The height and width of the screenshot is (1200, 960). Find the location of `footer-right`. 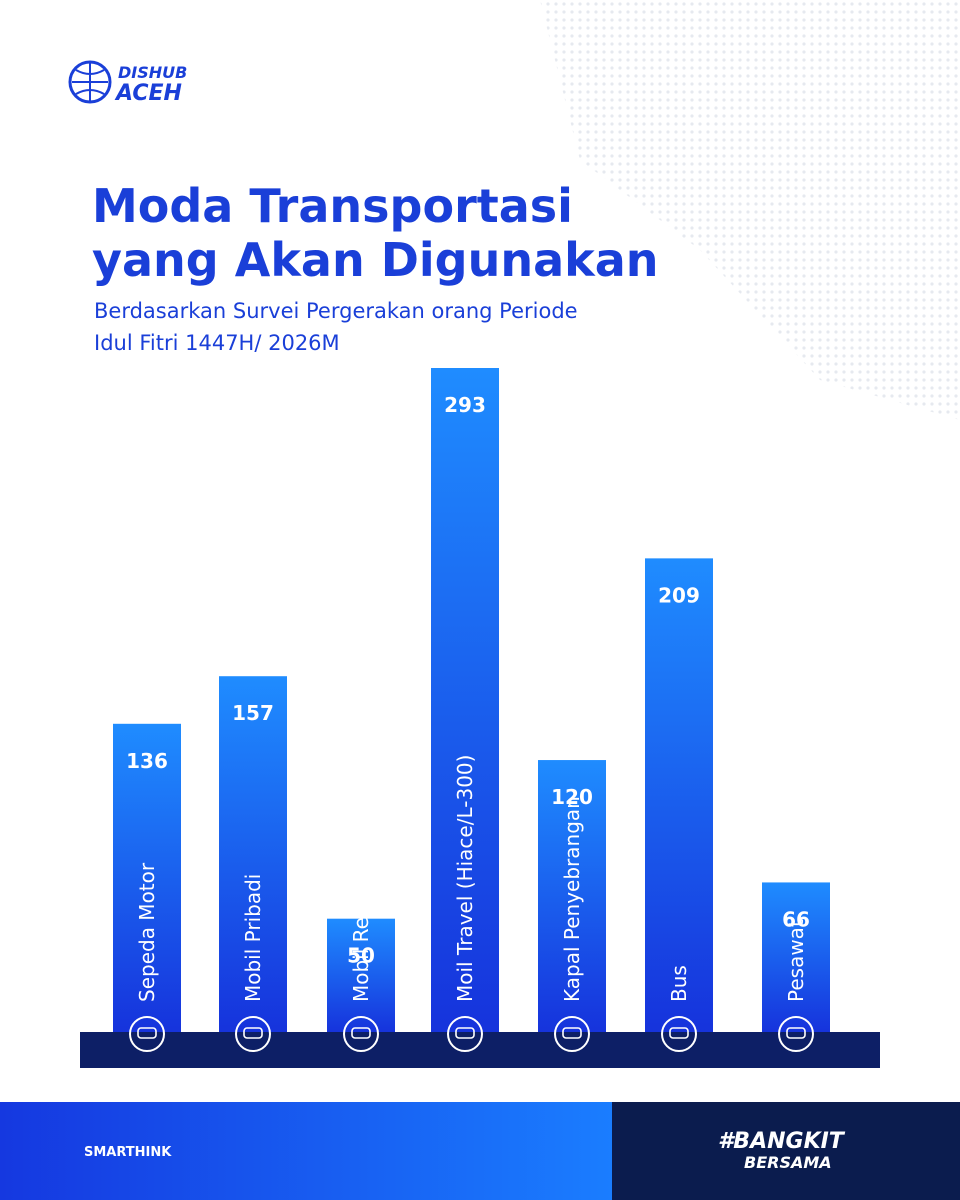

footer-right is located at coordinates (786, 1151).